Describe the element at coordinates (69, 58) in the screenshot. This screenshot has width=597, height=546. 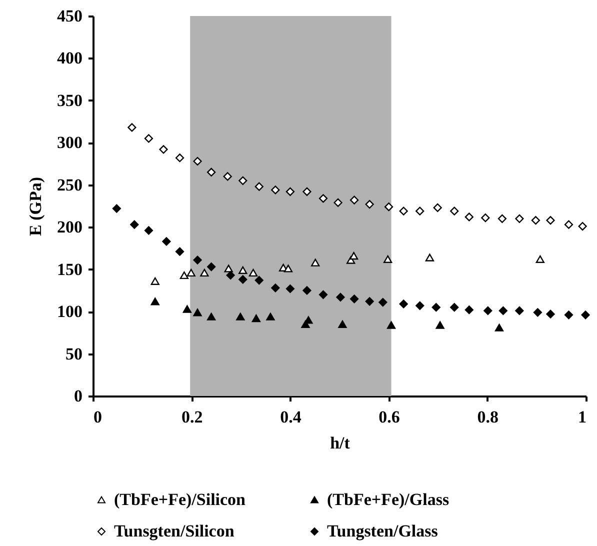
I see `y-tick-label: 400` at that location.